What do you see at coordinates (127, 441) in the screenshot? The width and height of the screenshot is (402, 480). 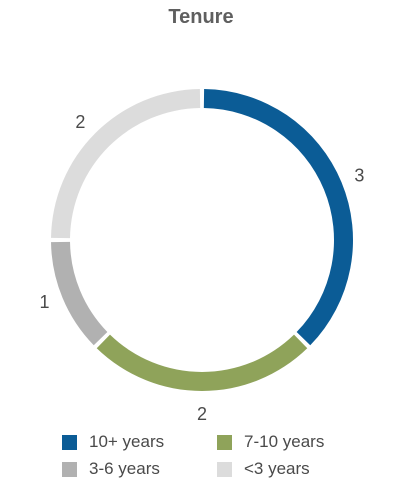 I see `legend-label: 10+ years` at bounding box center [127, 441].